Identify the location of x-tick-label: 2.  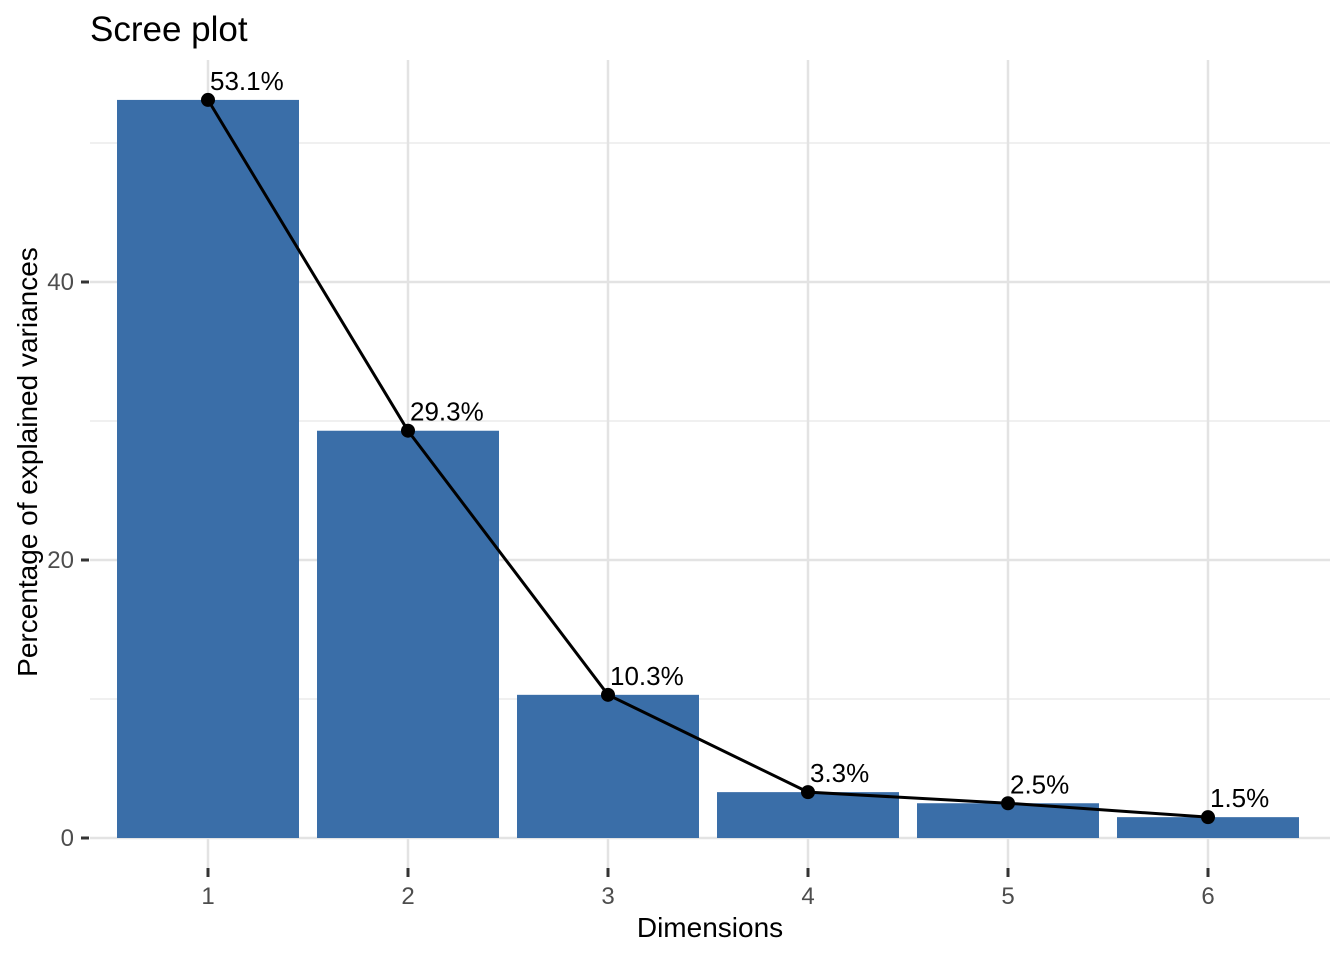
(407, 896).